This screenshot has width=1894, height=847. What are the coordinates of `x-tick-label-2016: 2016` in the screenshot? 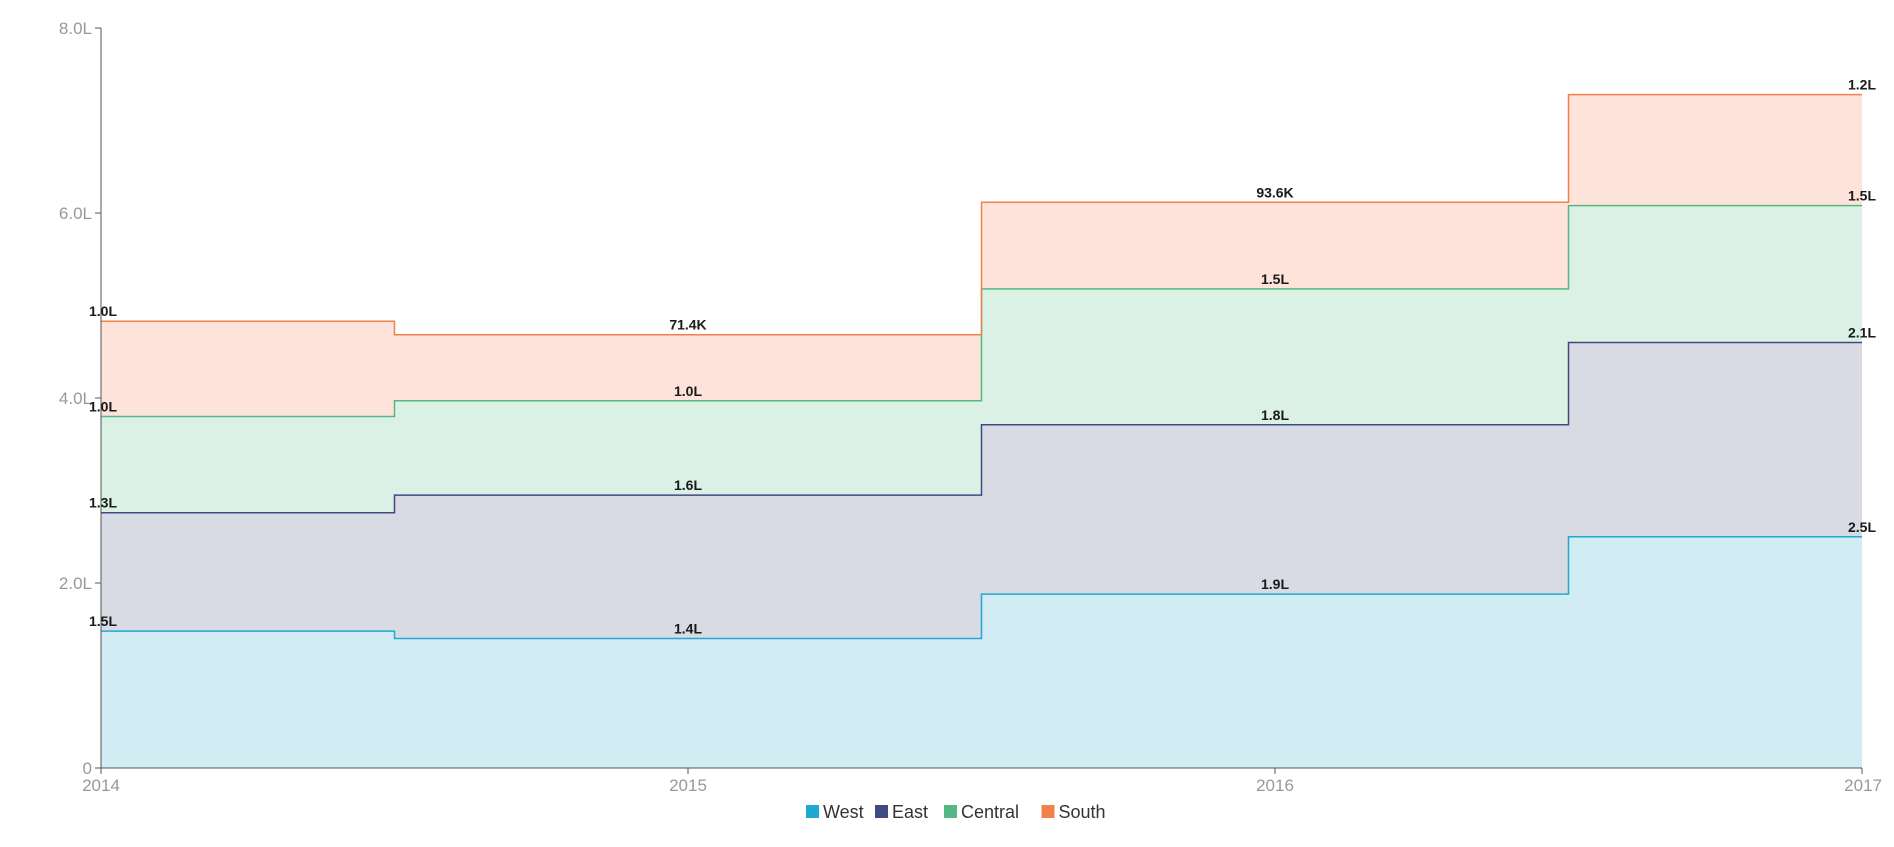 It's located at (1275, 785).